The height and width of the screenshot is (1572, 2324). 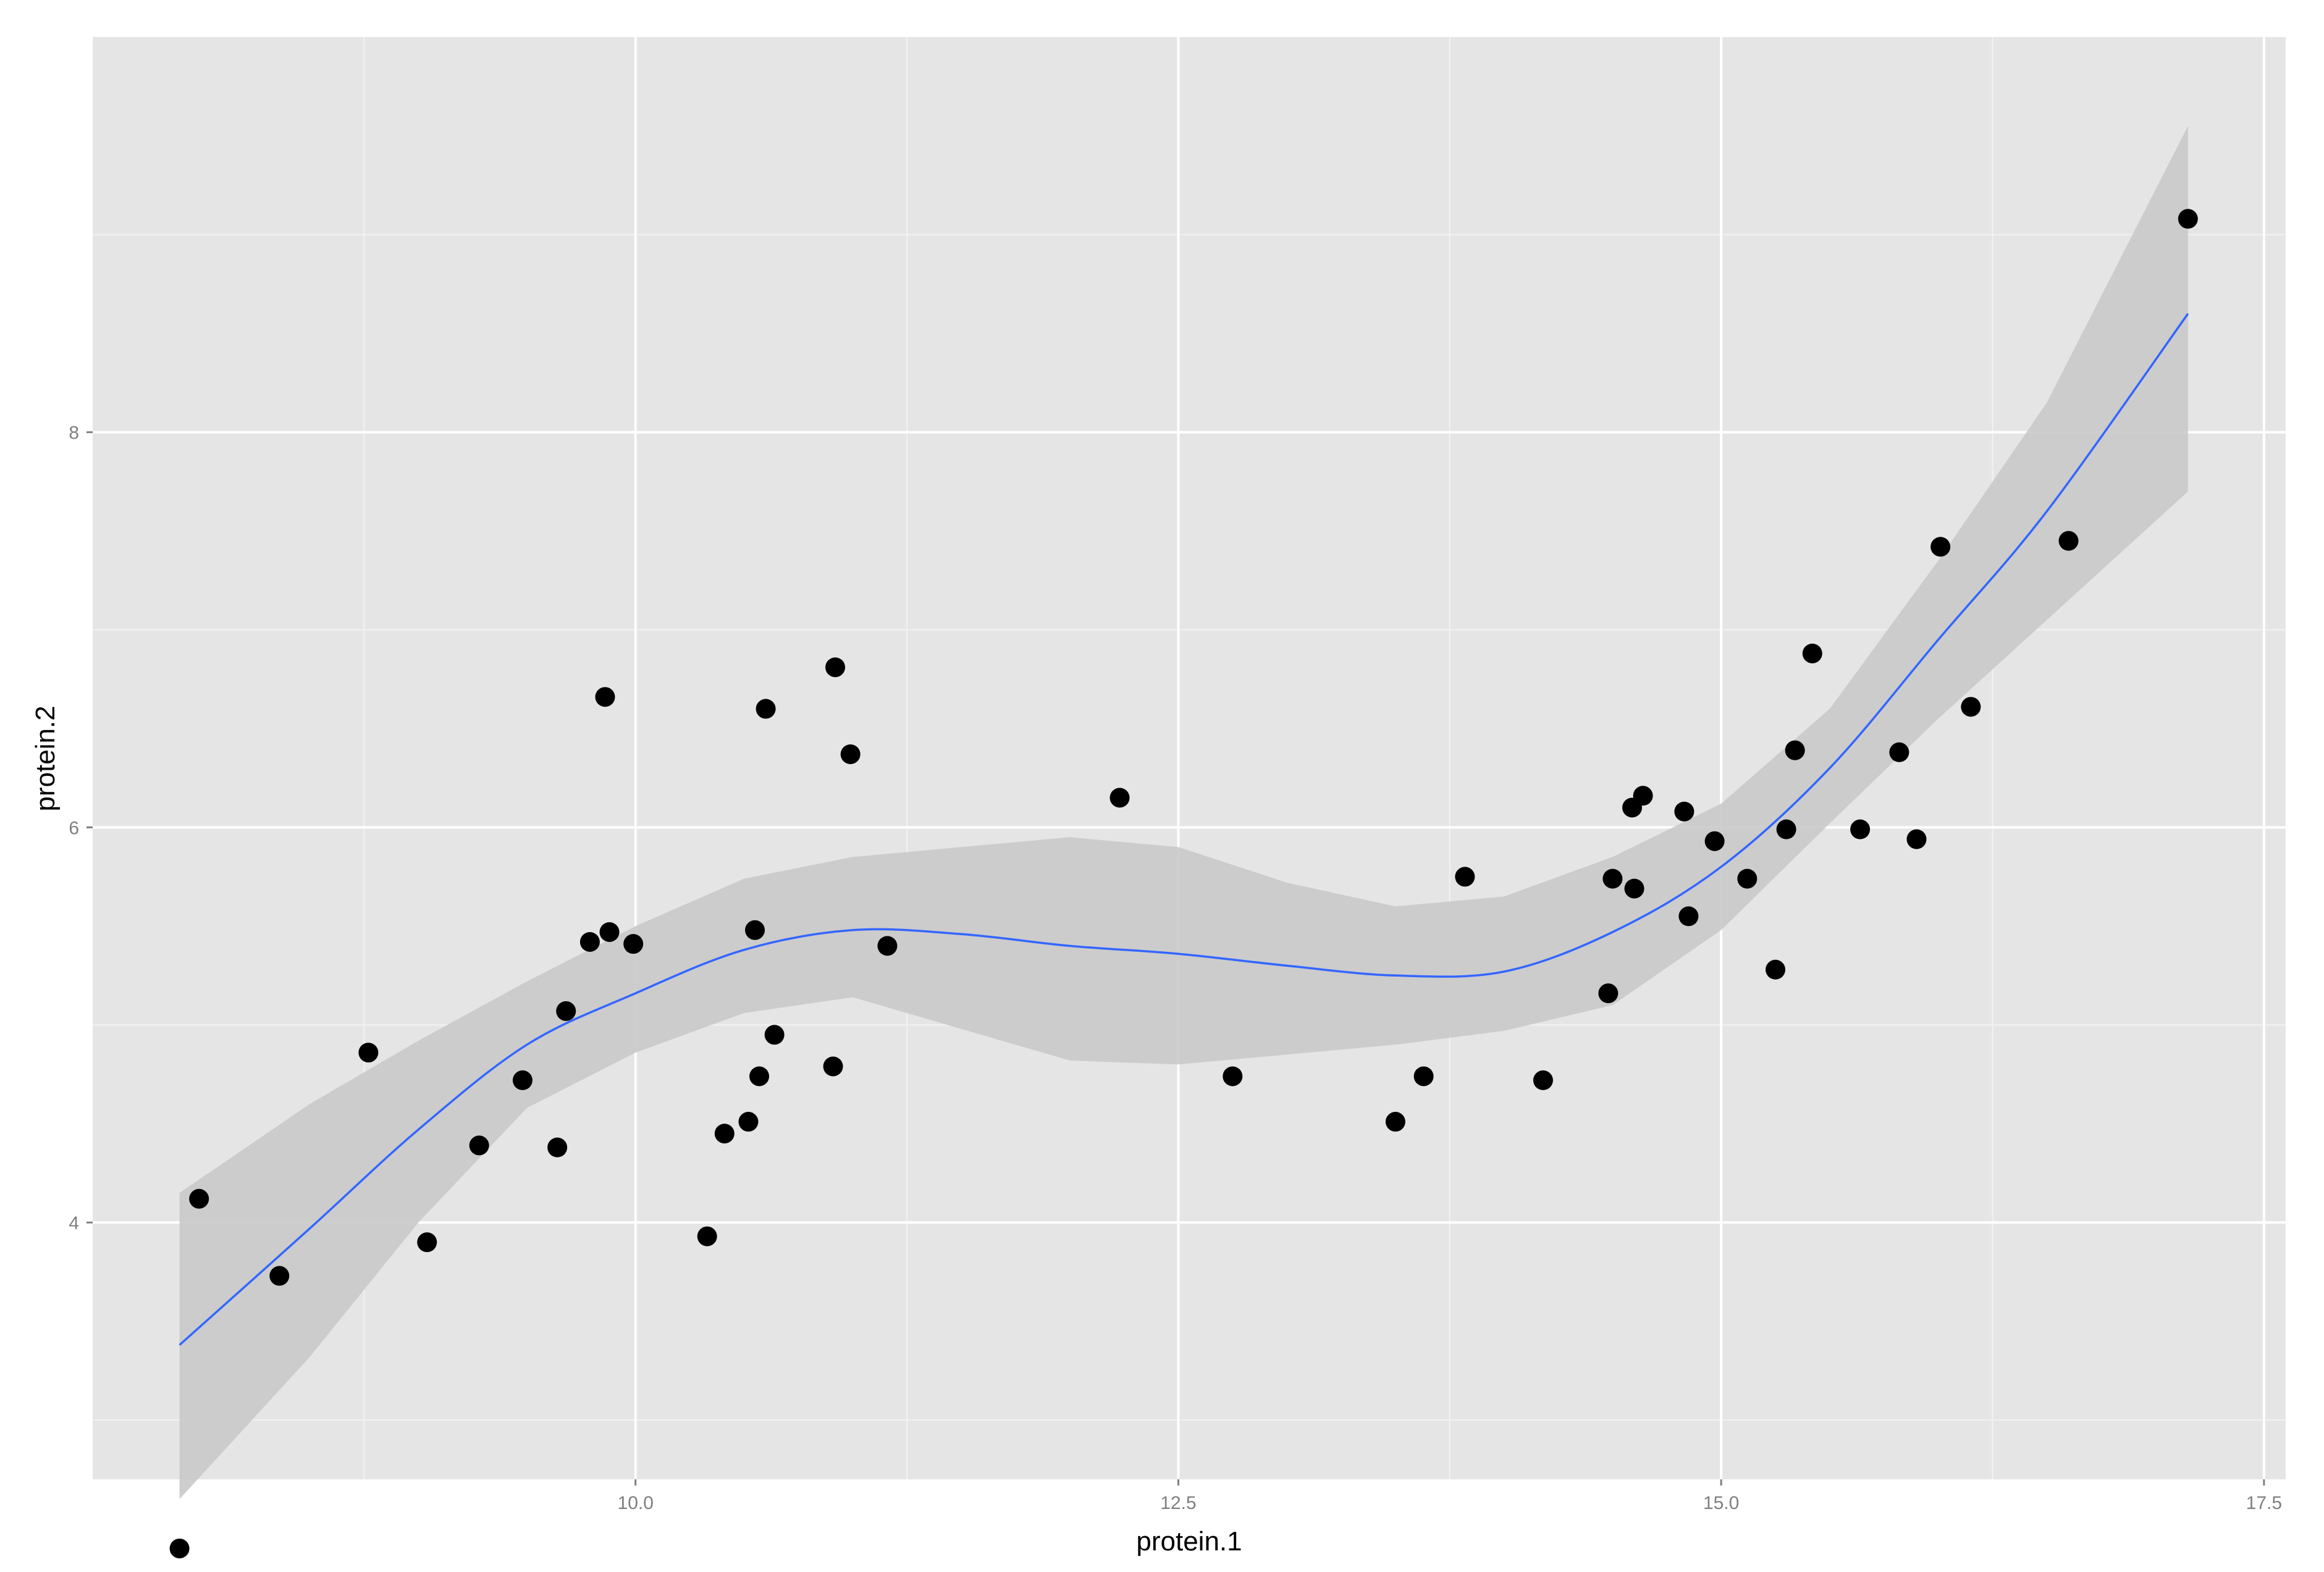 What do you see at coordinates (2264, 1503) in the screenshot?
I see `x-tick-label: 17.5` at bounding box center [2264, 1503].